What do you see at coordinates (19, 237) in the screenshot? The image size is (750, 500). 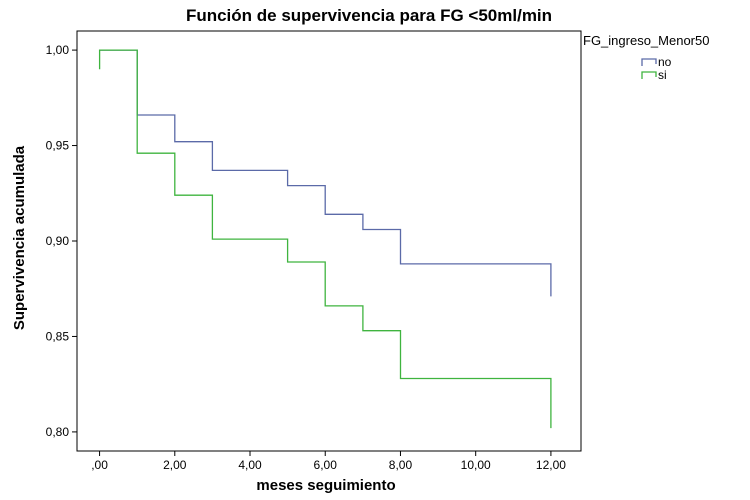 I see `y-axis-label: Supervivencia acumulada` at bounding box center [19, 237].